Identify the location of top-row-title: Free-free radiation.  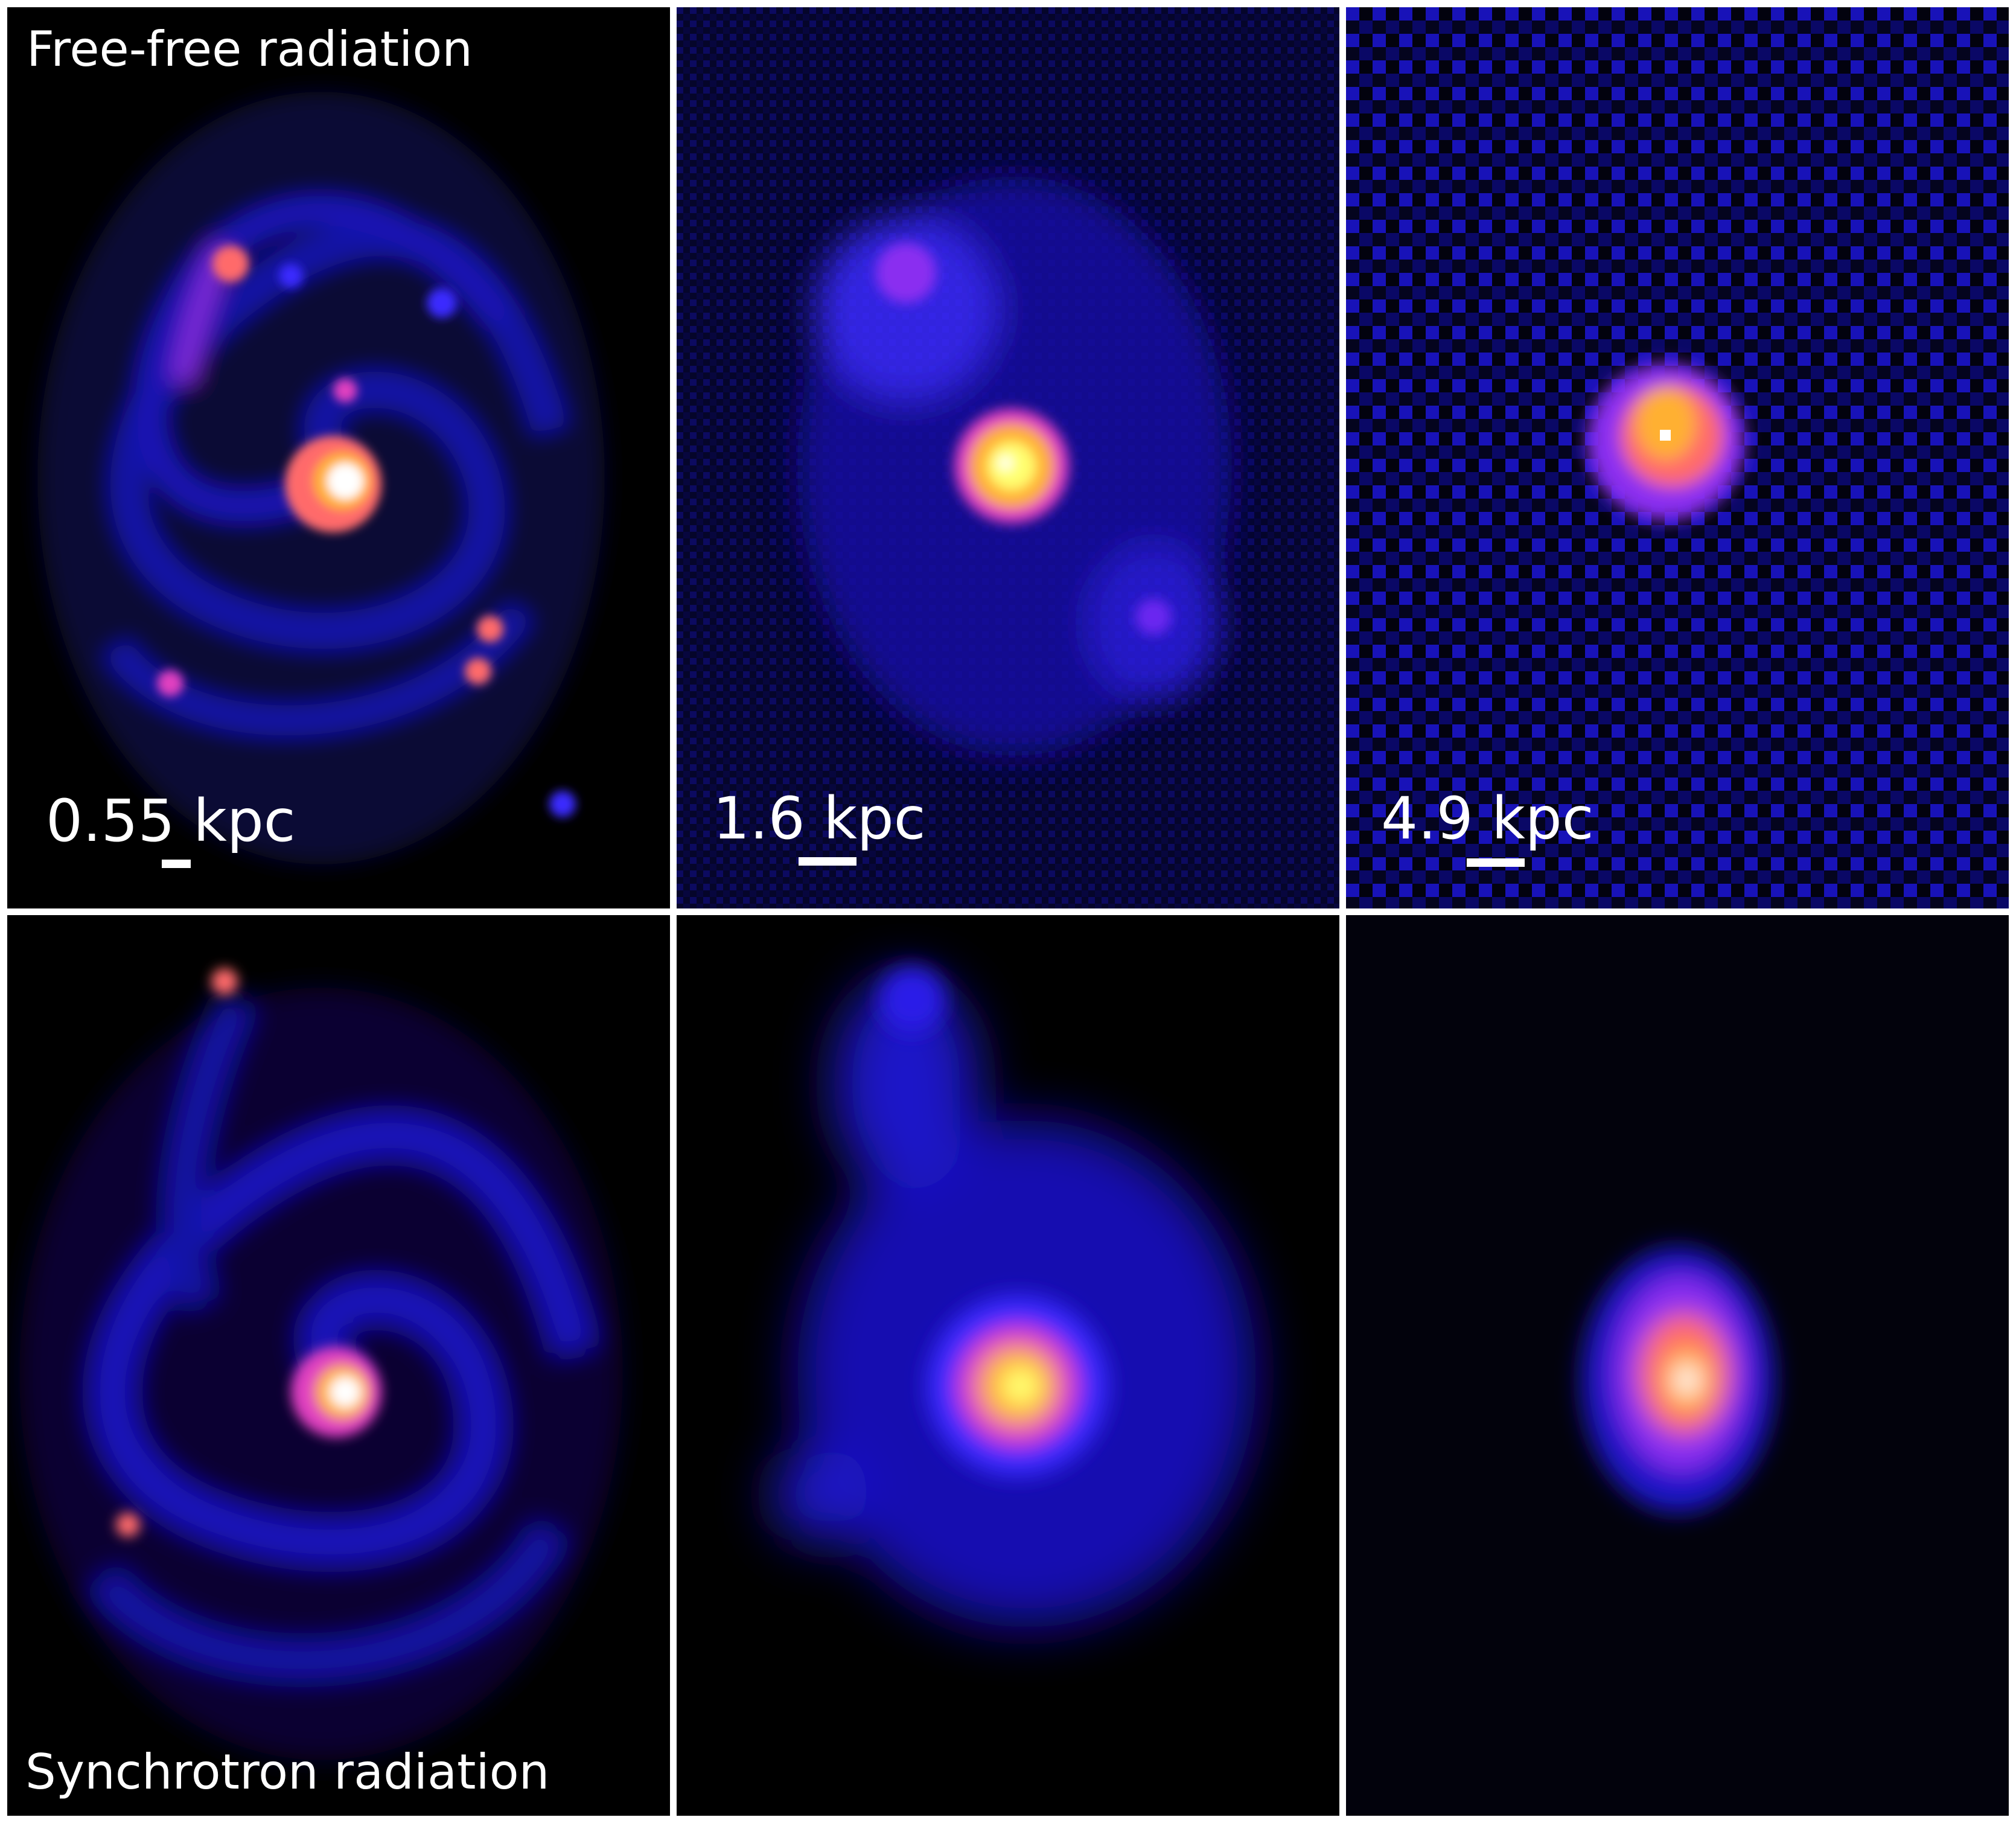
(250, 49).